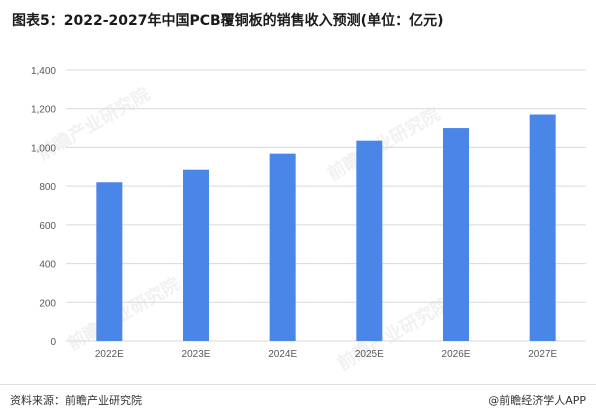 The width and height of the screenshot is (596, 417). I want to click on y-tick-label: 1,400, so click(43, 71).